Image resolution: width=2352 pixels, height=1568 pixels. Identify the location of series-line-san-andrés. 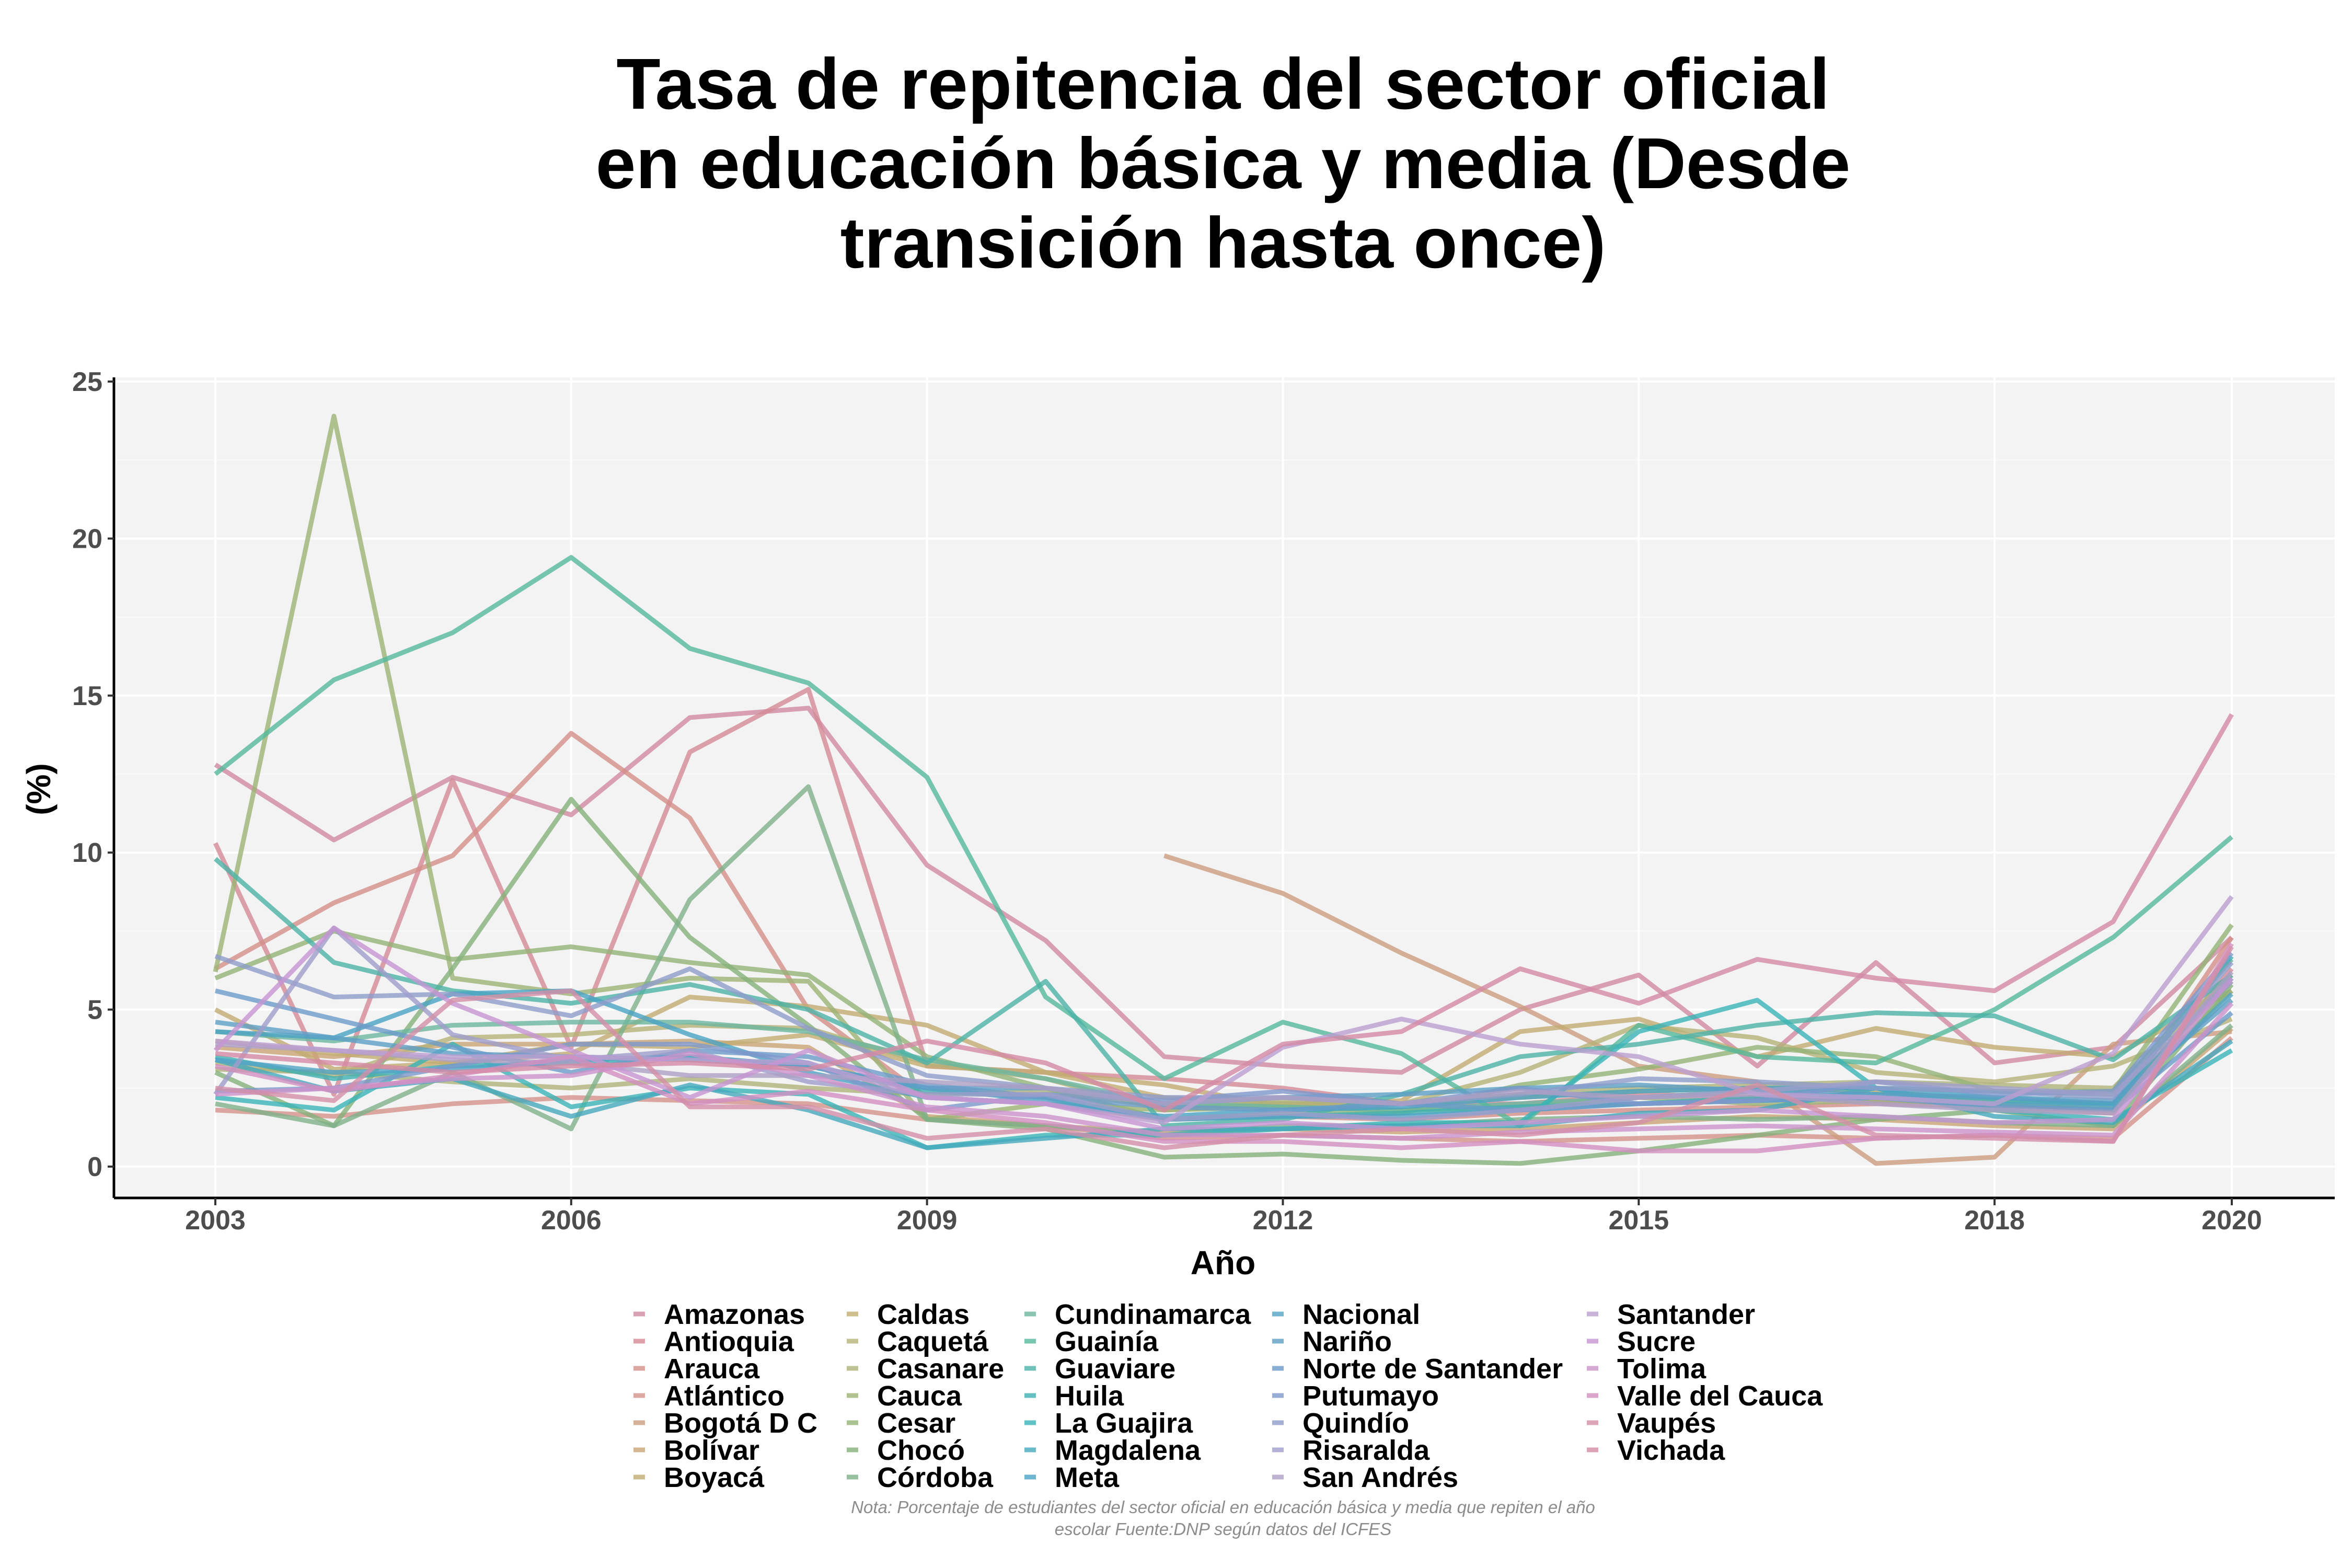
(1224, 1043).